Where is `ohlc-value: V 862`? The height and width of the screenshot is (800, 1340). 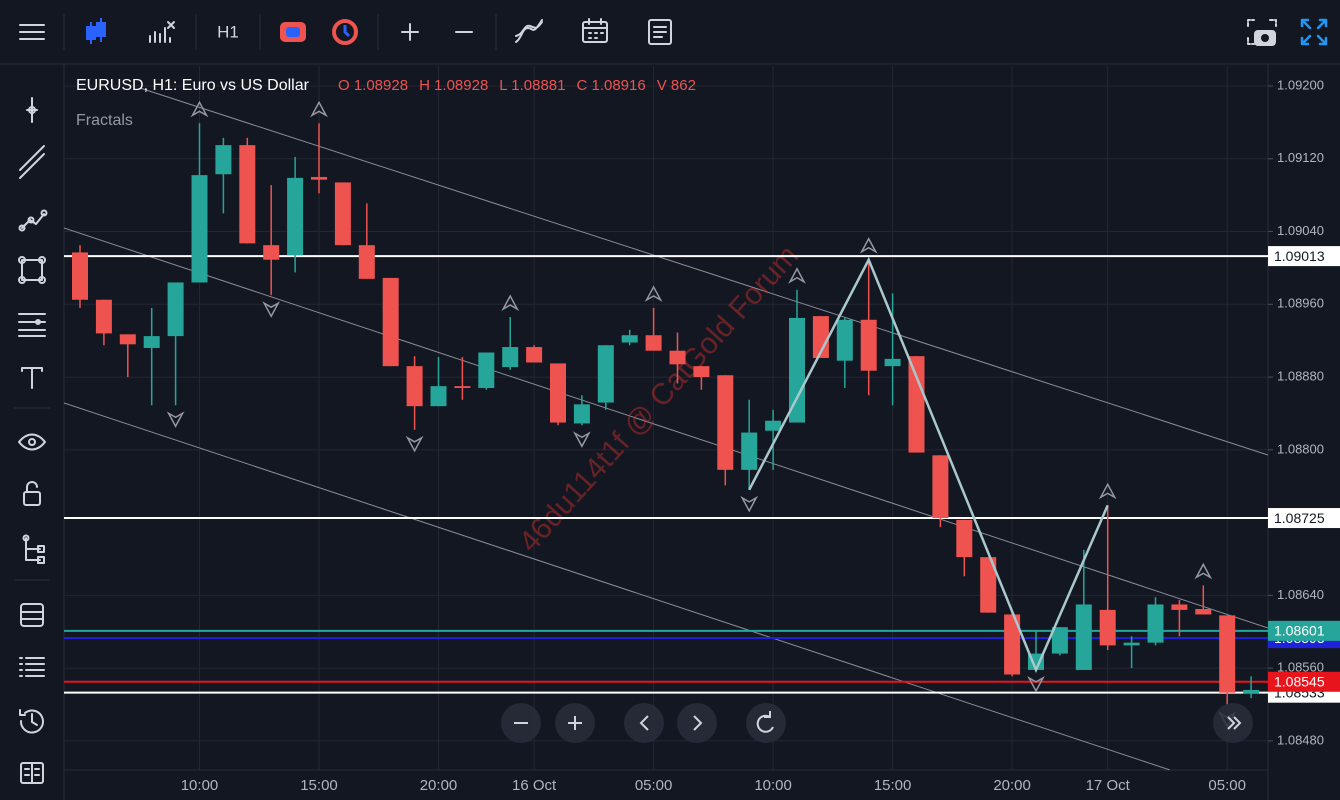
ohlc-value: V 862 is located at coordinates (676, 85).